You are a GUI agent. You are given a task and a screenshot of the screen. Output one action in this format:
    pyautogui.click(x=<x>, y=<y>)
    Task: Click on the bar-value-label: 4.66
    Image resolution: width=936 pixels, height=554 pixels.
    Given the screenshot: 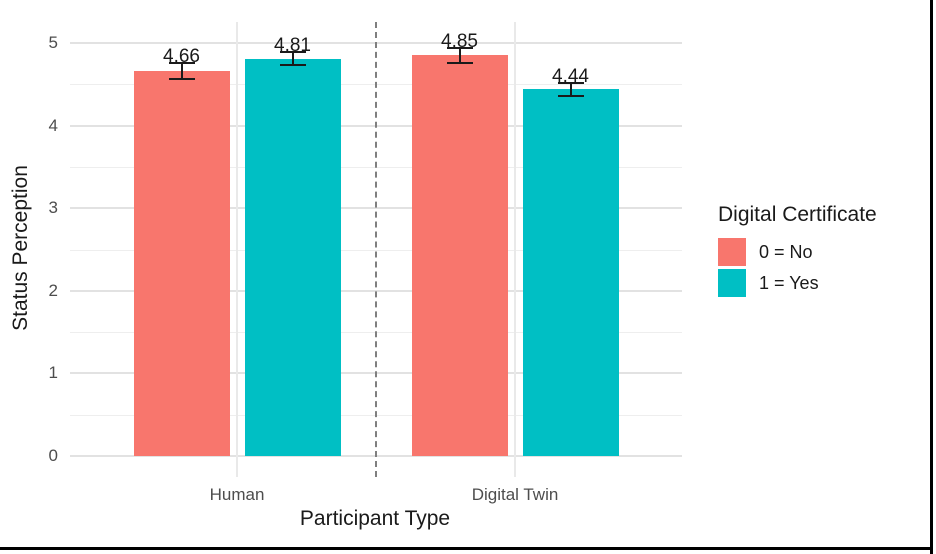 What is the action you would take?
    pyautogui.click(x=181, y=56)
    